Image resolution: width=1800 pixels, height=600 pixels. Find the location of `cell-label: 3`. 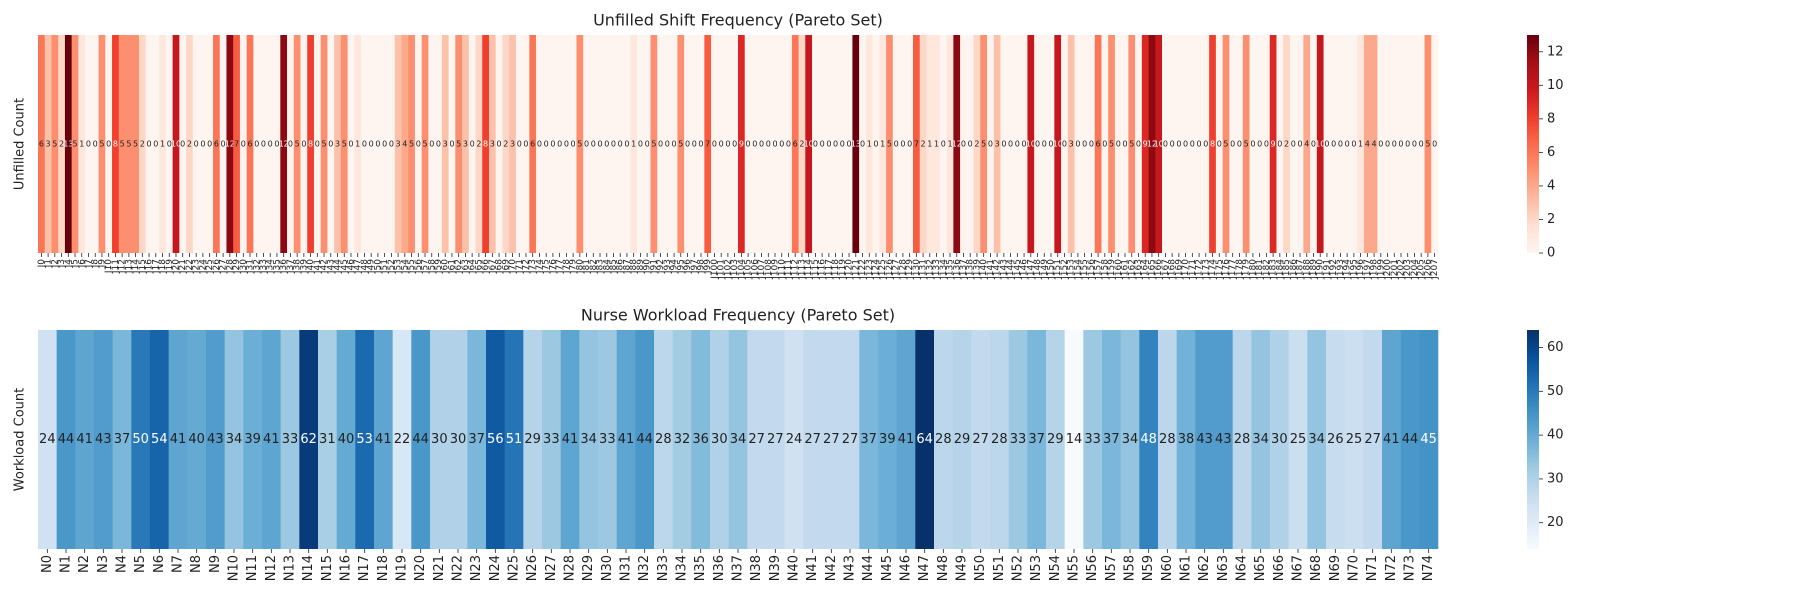

cell-label: 3 is located at coordinates (1071, 144).